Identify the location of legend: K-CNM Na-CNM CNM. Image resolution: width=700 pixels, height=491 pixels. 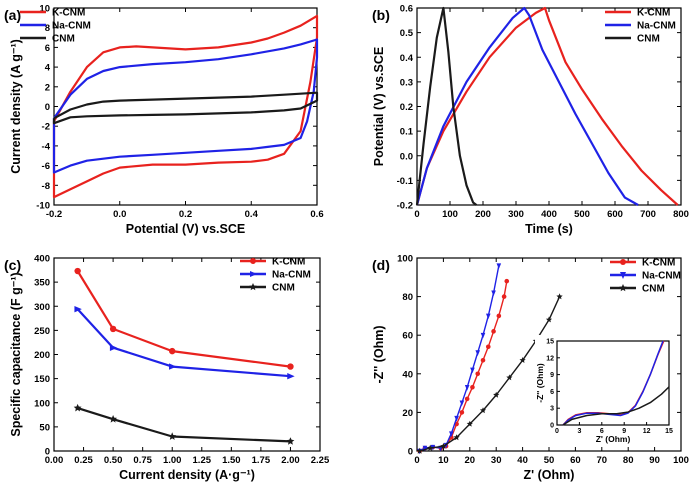
(645, 276).